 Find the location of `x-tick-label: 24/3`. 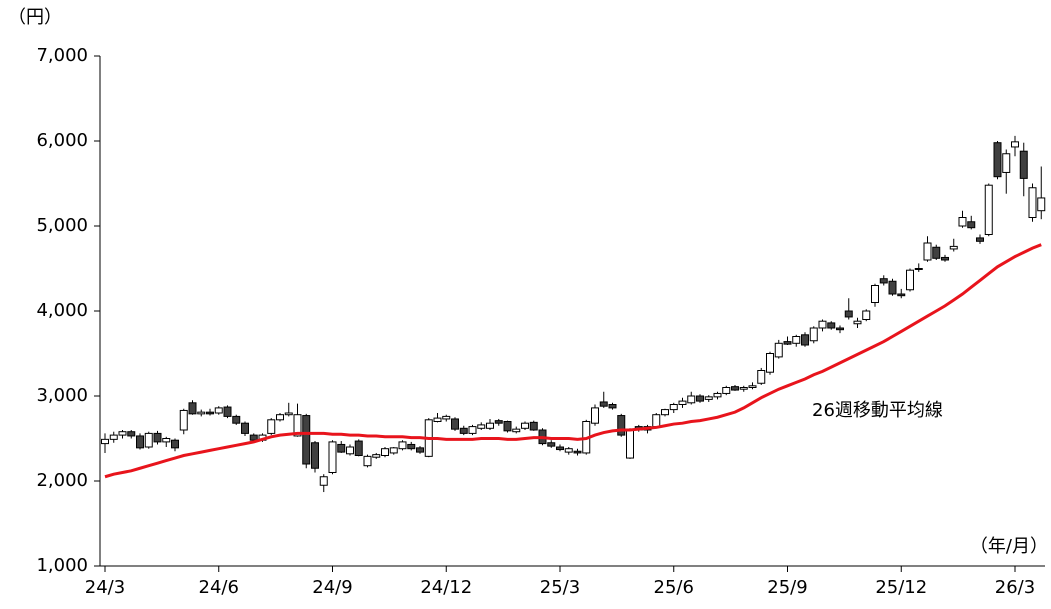

x-tick-label: 24/3 is located at coordinates (105, 587).